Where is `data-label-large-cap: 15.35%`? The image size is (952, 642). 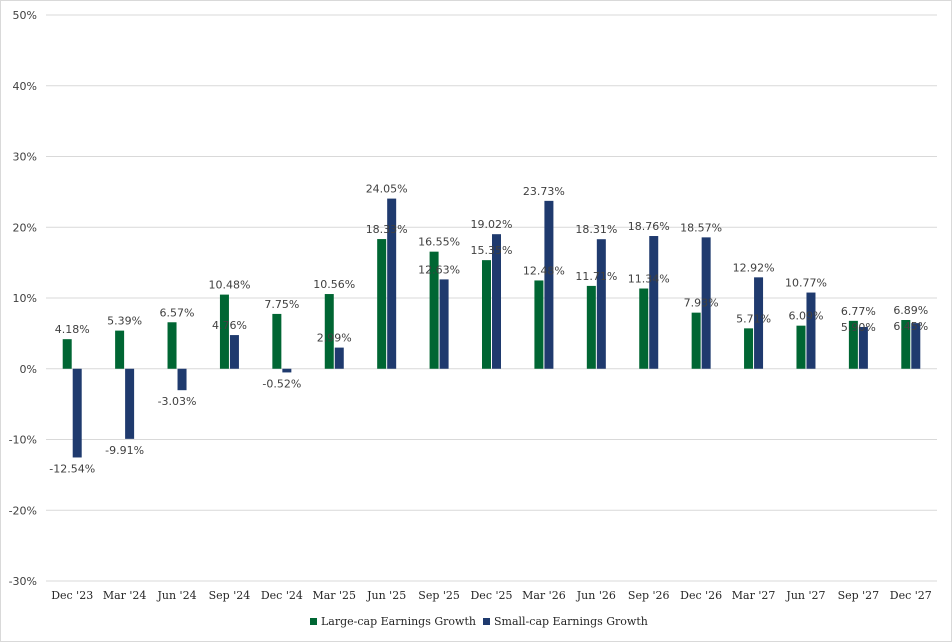 data-label-large-cap: 15.35% is located at coordinates (492, 250).